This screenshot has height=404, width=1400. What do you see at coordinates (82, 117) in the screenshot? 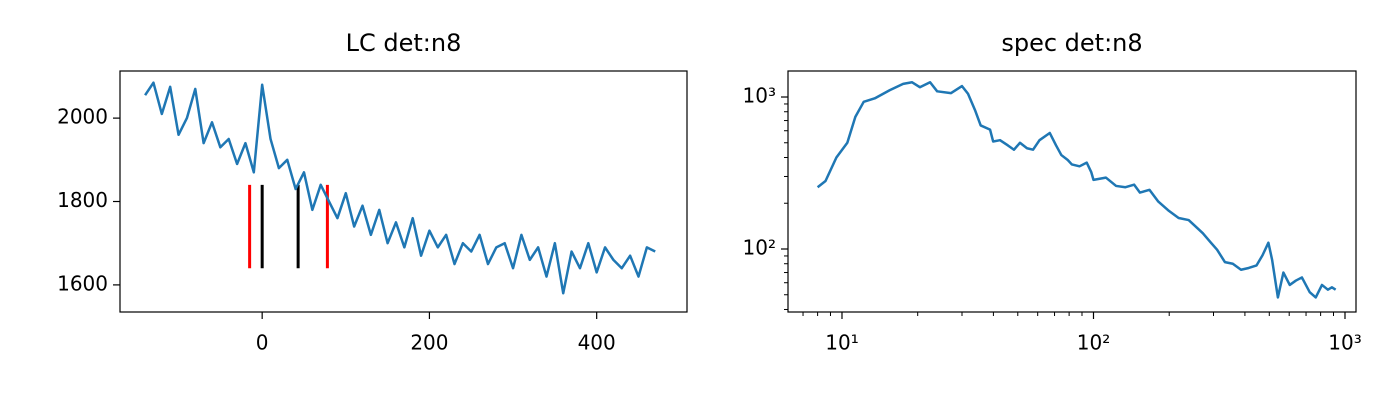
I see `y-tick-label: 2000` at bounding box center [82, 117].